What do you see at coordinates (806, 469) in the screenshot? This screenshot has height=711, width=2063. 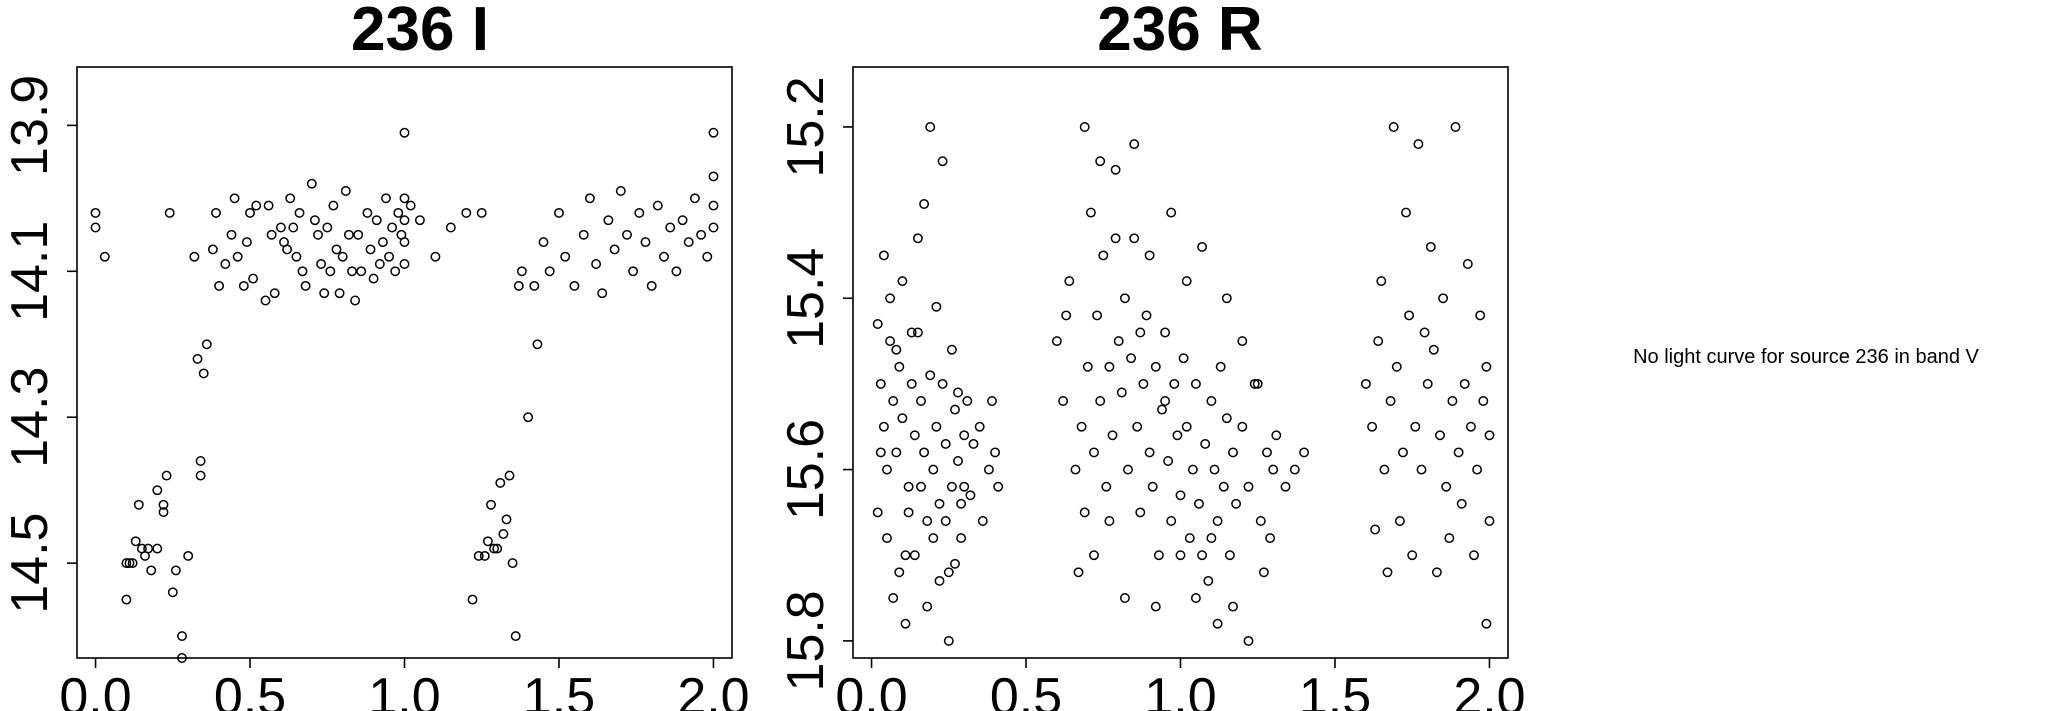 I see `y-tick-label: 15.6` at bounding box center [806, 469].